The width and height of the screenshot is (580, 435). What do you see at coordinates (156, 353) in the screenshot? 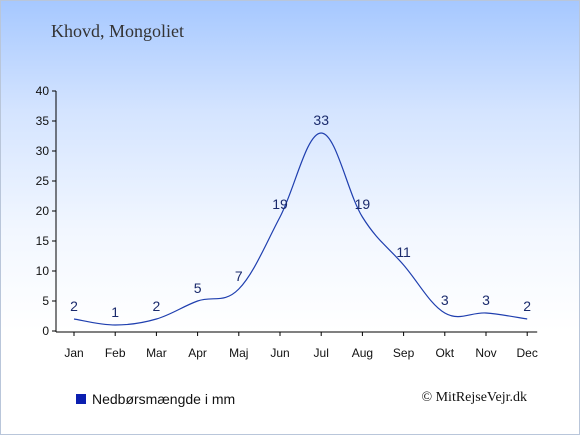
I see `x-tick-label: Mar` at bounding box center [156, 353].